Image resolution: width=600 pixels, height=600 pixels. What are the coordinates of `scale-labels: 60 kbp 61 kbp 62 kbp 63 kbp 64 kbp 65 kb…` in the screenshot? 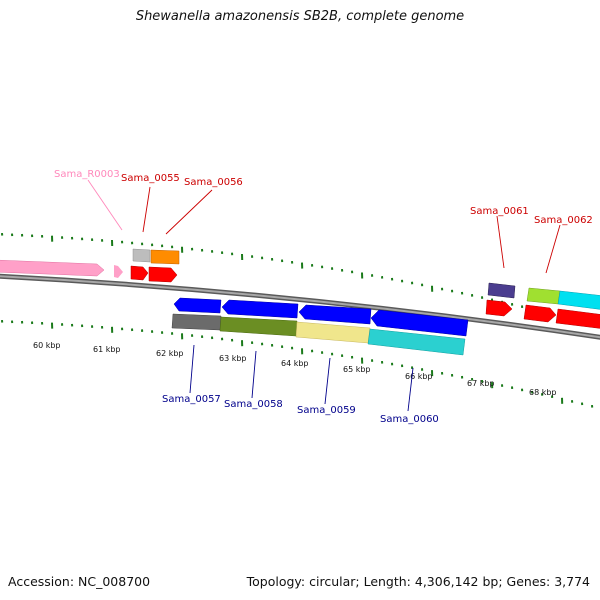 It's located at (295, 369).